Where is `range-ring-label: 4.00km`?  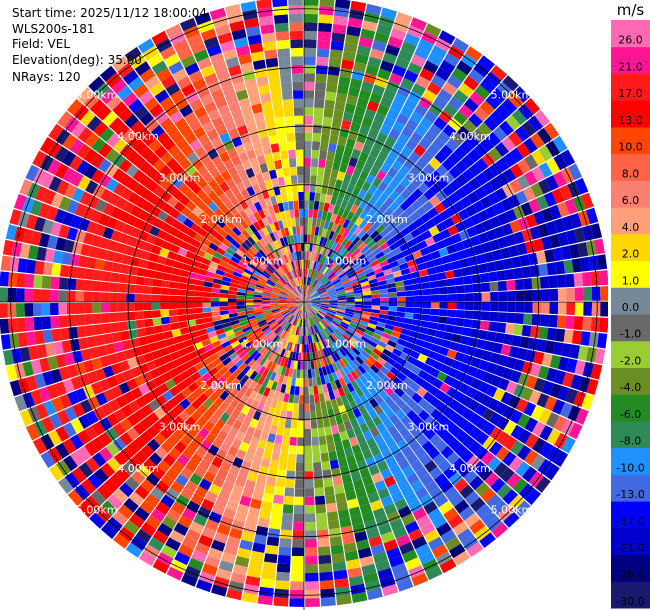 range-ring-label: 4.00km is located at coordinates (470, 468).